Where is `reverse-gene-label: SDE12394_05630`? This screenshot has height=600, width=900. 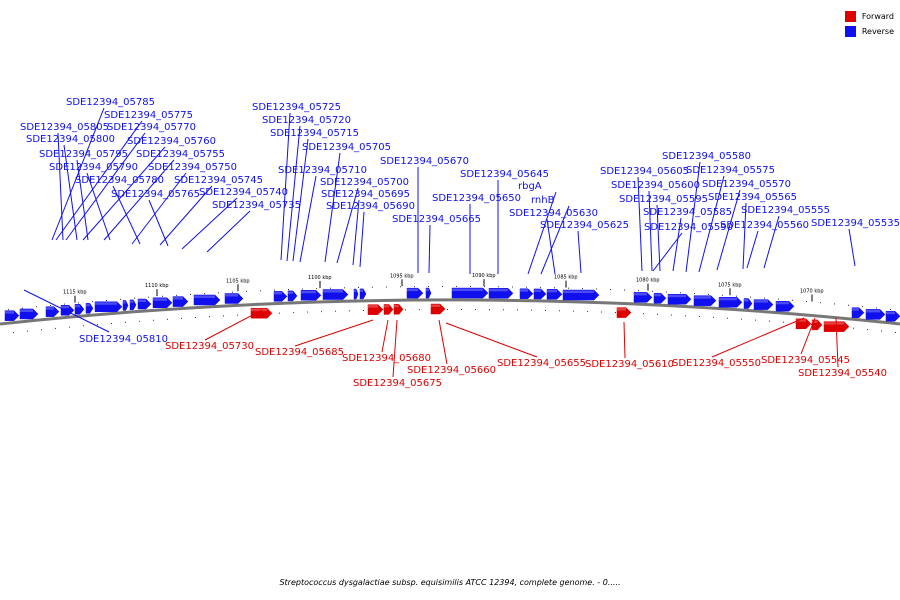
reverse-gene-label: SDE12394_05630 is located at coordinates (553, 213).